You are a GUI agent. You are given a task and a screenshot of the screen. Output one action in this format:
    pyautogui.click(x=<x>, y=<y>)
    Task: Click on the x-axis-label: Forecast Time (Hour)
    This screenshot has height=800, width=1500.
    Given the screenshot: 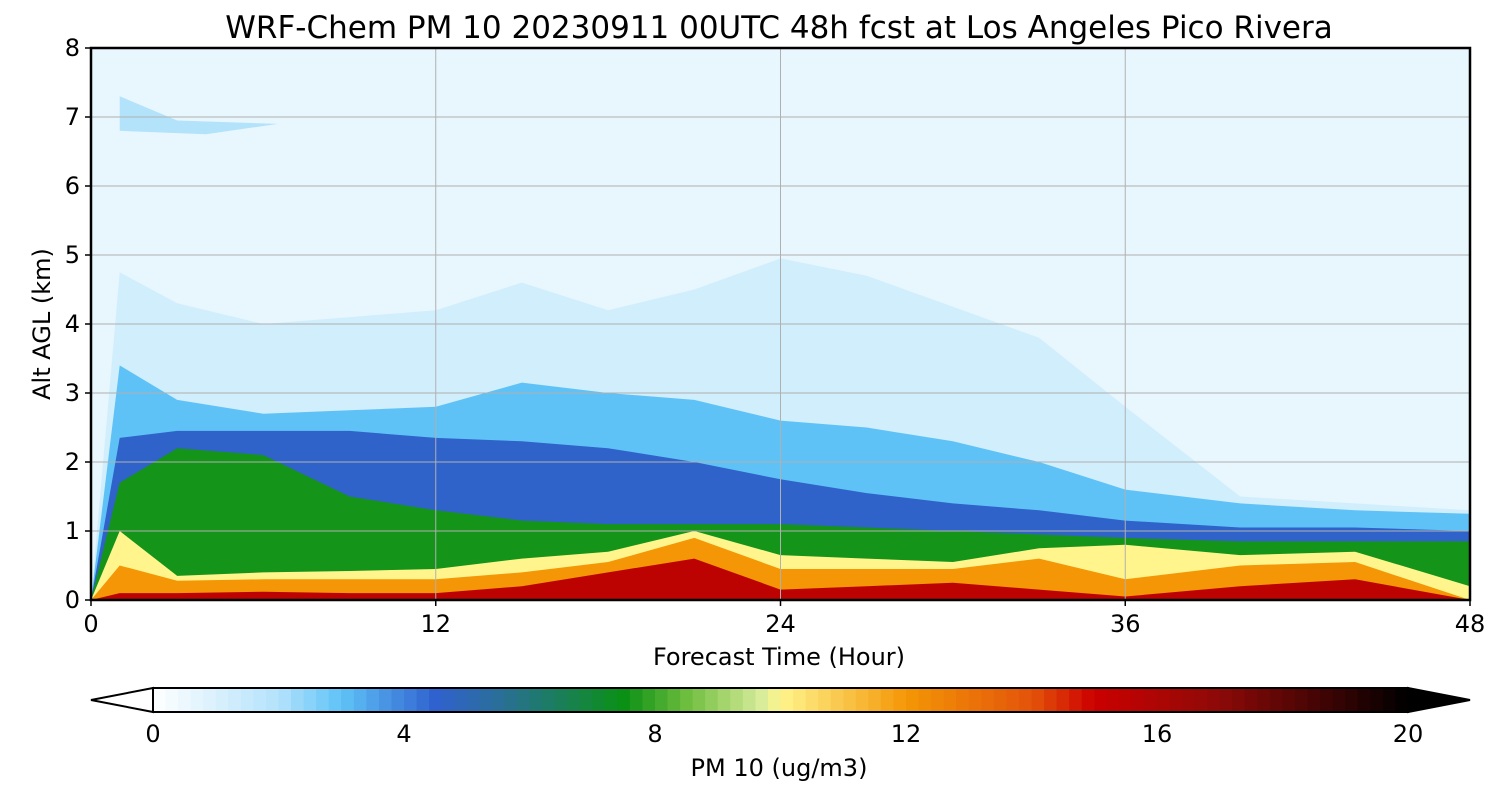 What is the action you would take?
    pyautogui.click(x=779, y=657)
    